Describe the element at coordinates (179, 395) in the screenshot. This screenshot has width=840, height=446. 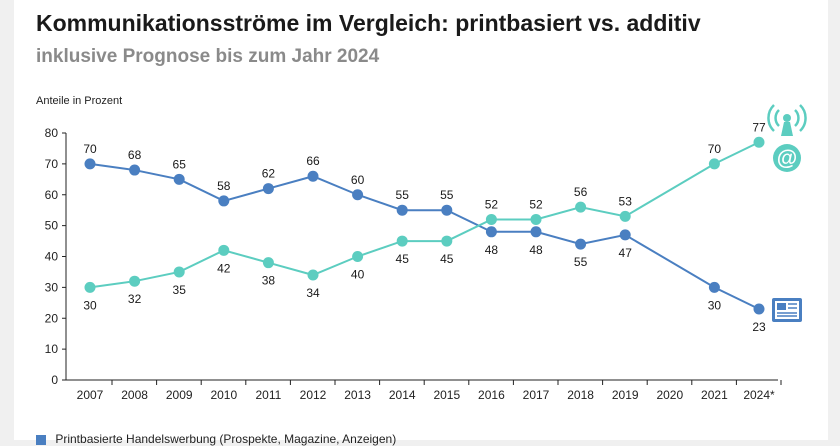
I see `x-tick-label: 2009` at that location.